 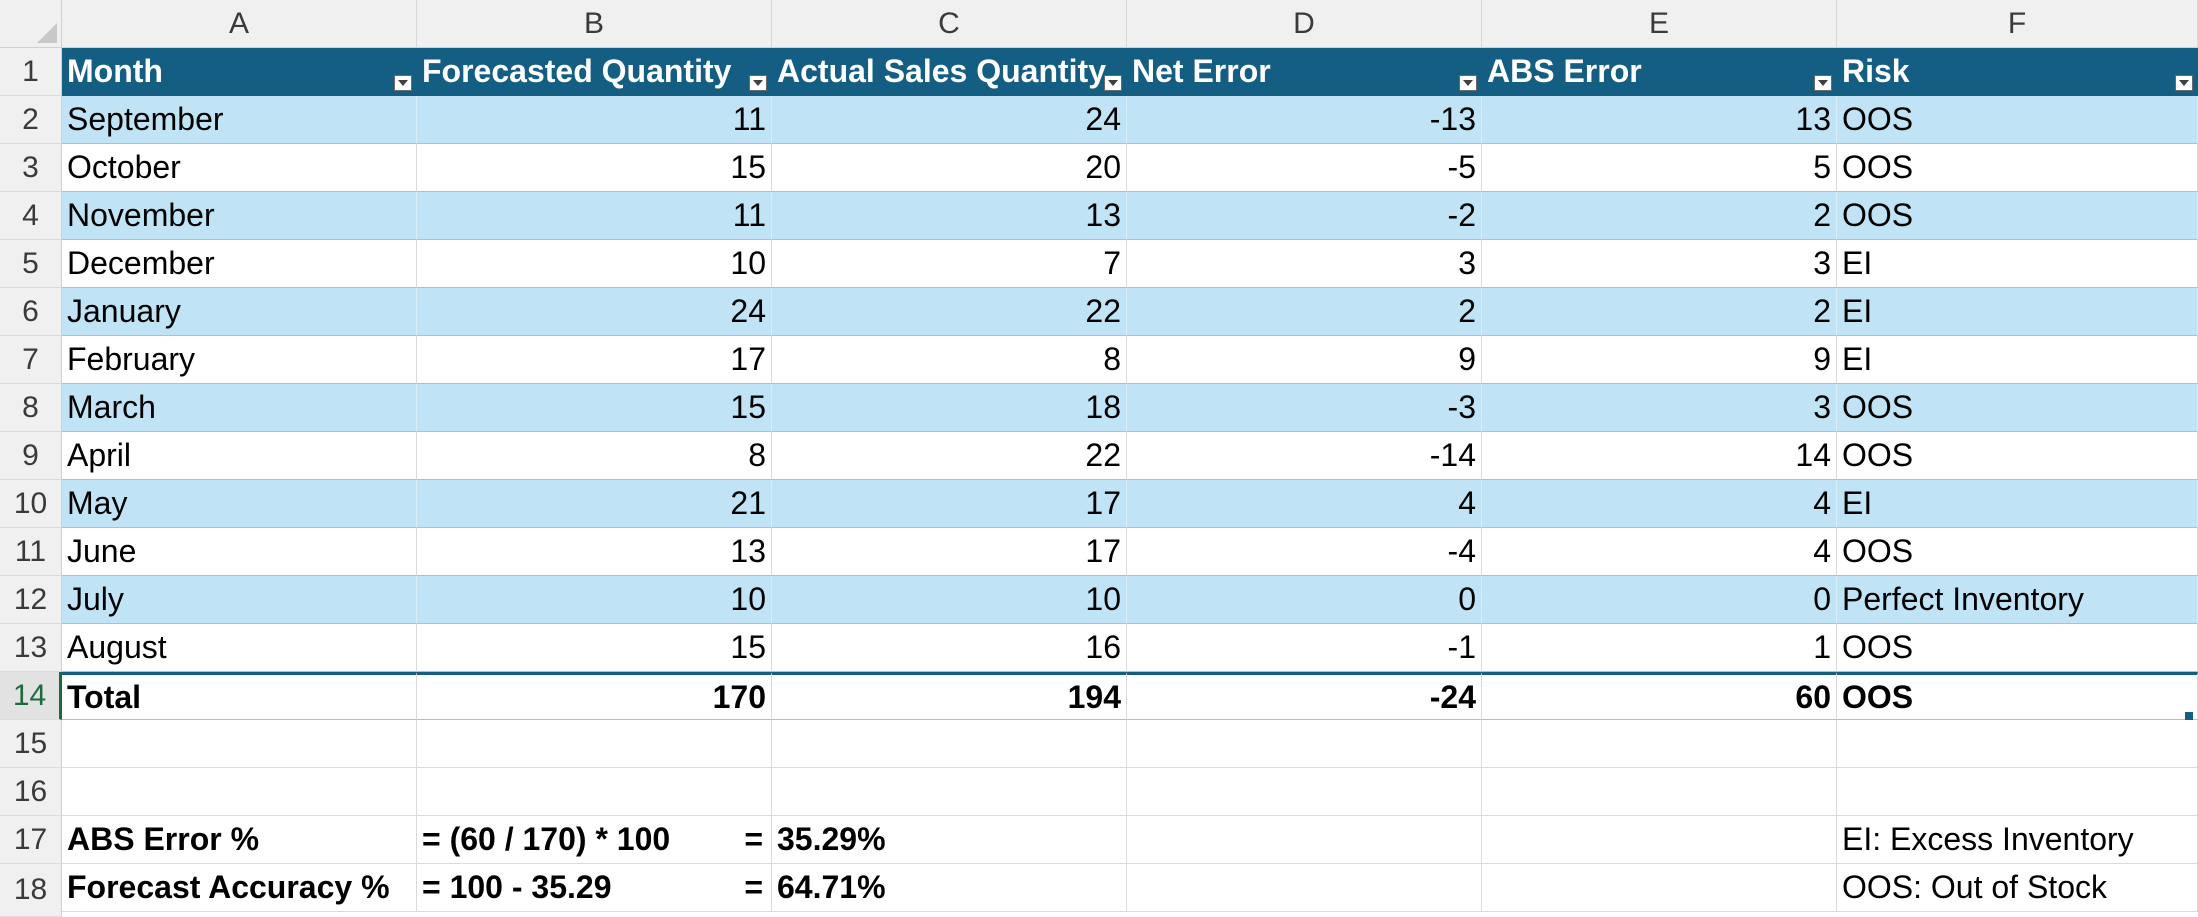 I want to click on cell-forecast: 13, so click(x=594, y=552).